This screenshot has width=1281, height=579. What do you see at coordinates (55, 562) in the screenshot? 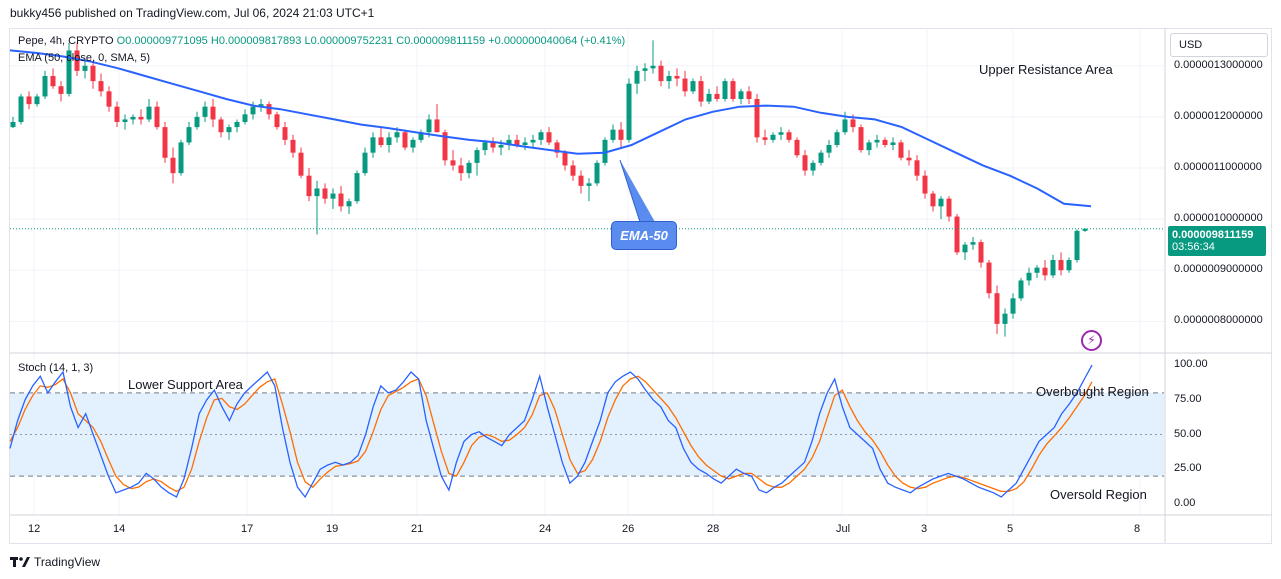
I see `footer-logo: TradingView` at bounding box center [55, 562].